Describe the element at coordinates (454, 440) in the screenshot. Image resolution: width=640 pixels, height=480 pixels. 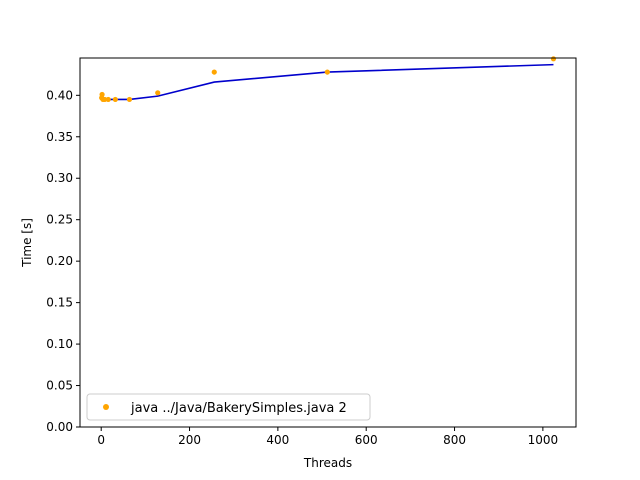
I see `x-tick-label: 800` at that location.